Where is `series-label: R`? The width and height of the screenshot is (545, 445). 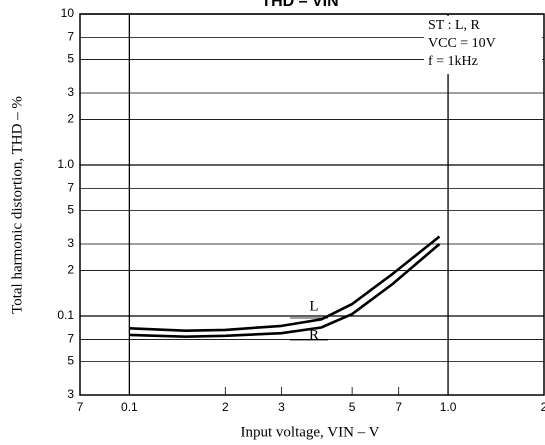
series-label: R is located at coordinates (314, 335).